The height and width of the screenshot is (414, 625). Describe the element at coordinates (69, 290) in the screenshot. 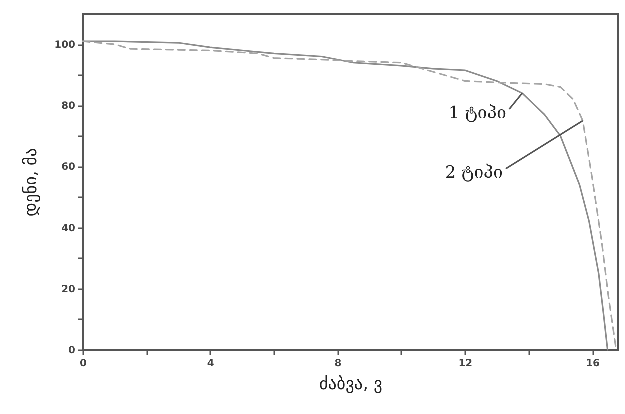

I see `y-tick-label: 20` at that location.